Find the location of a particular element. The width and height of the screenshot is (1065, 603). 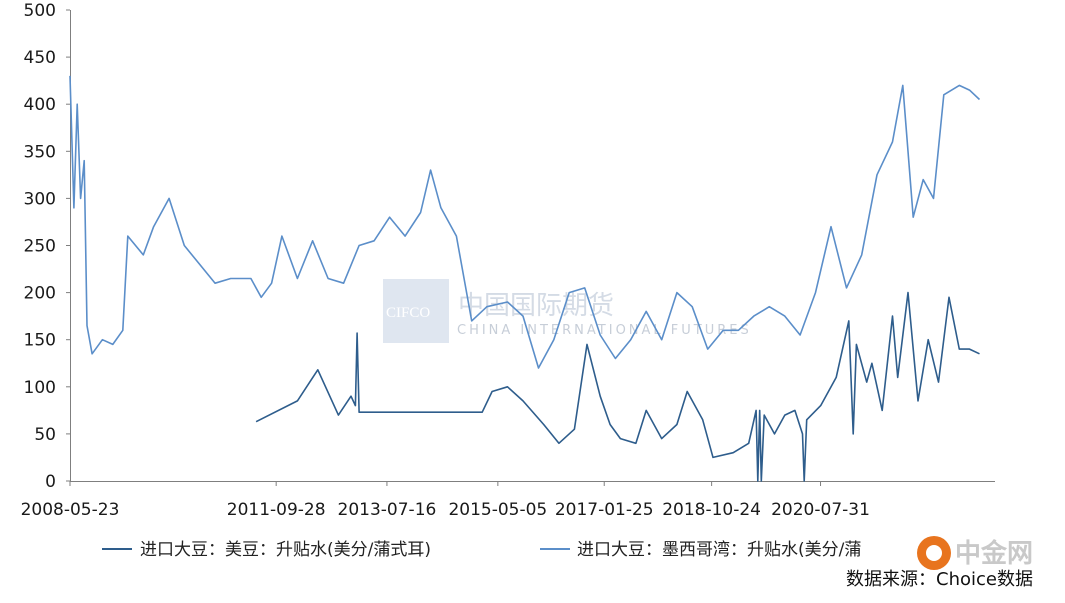

y-axis-ticks: 0 50 100 150 200 250 300 350 400 450 500 is located at coordinates (47, 246).